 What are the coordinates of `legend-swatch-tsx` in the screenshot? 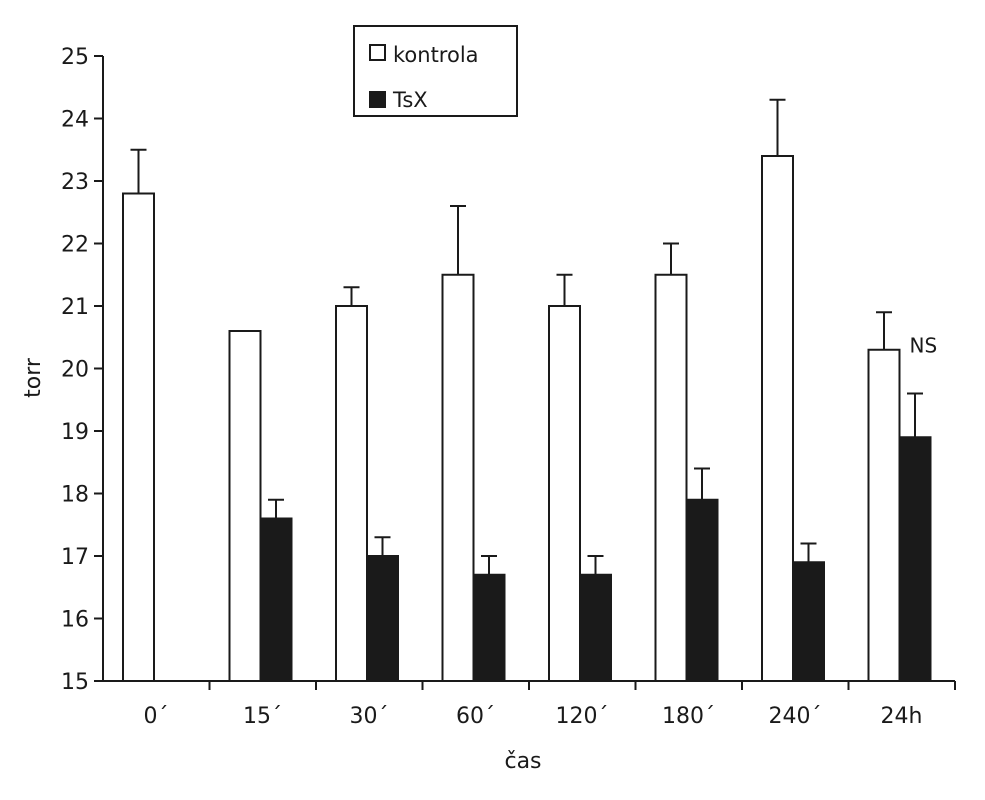 It's located at (377, 99).